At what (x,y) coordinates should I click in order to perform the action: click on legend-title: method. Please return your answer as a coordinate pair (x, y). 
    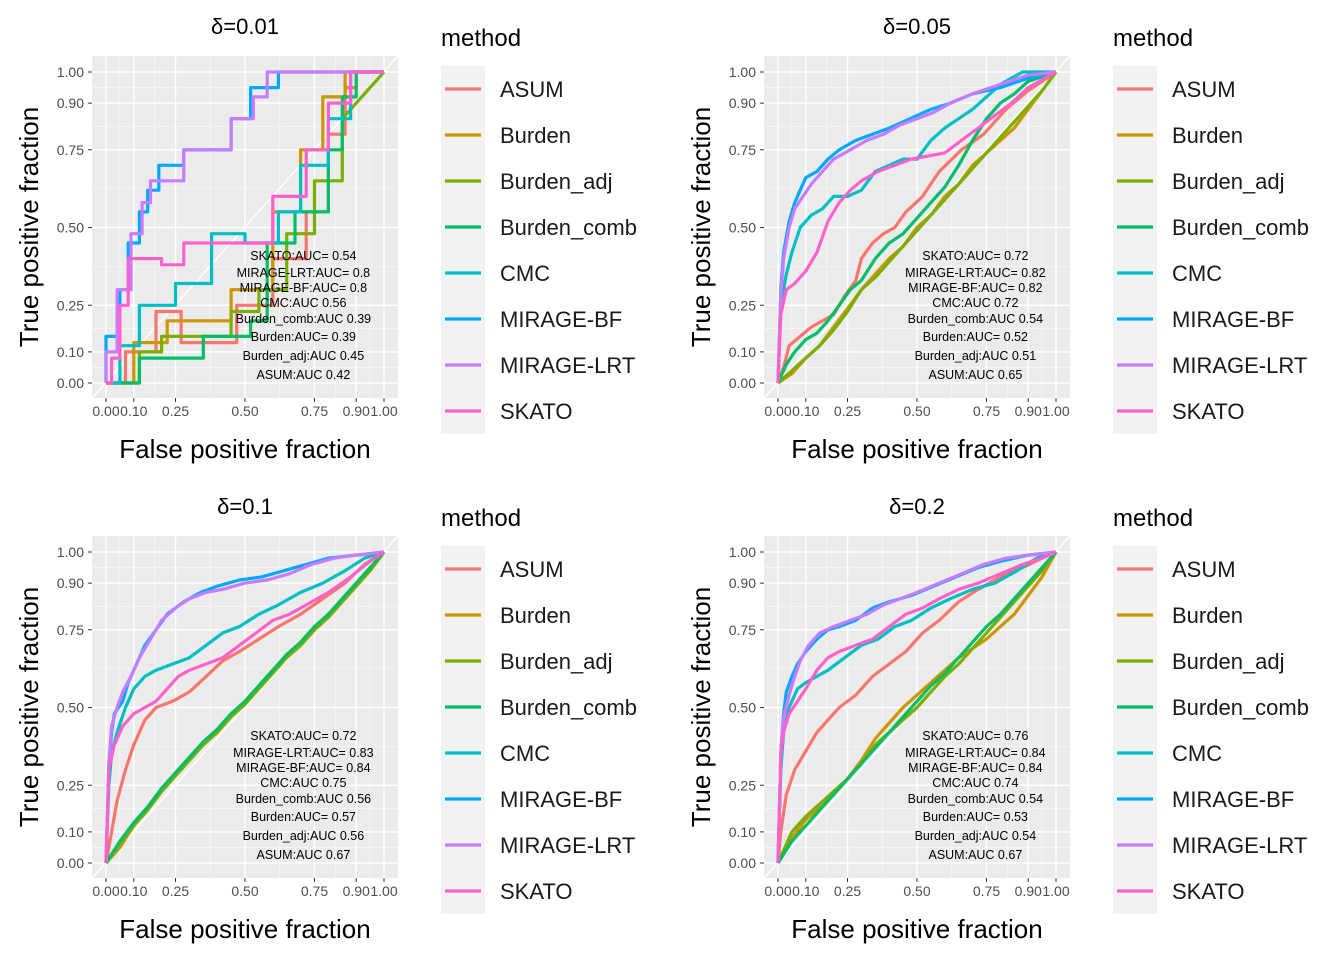
    Looking at the image, I should click on (481, 518).